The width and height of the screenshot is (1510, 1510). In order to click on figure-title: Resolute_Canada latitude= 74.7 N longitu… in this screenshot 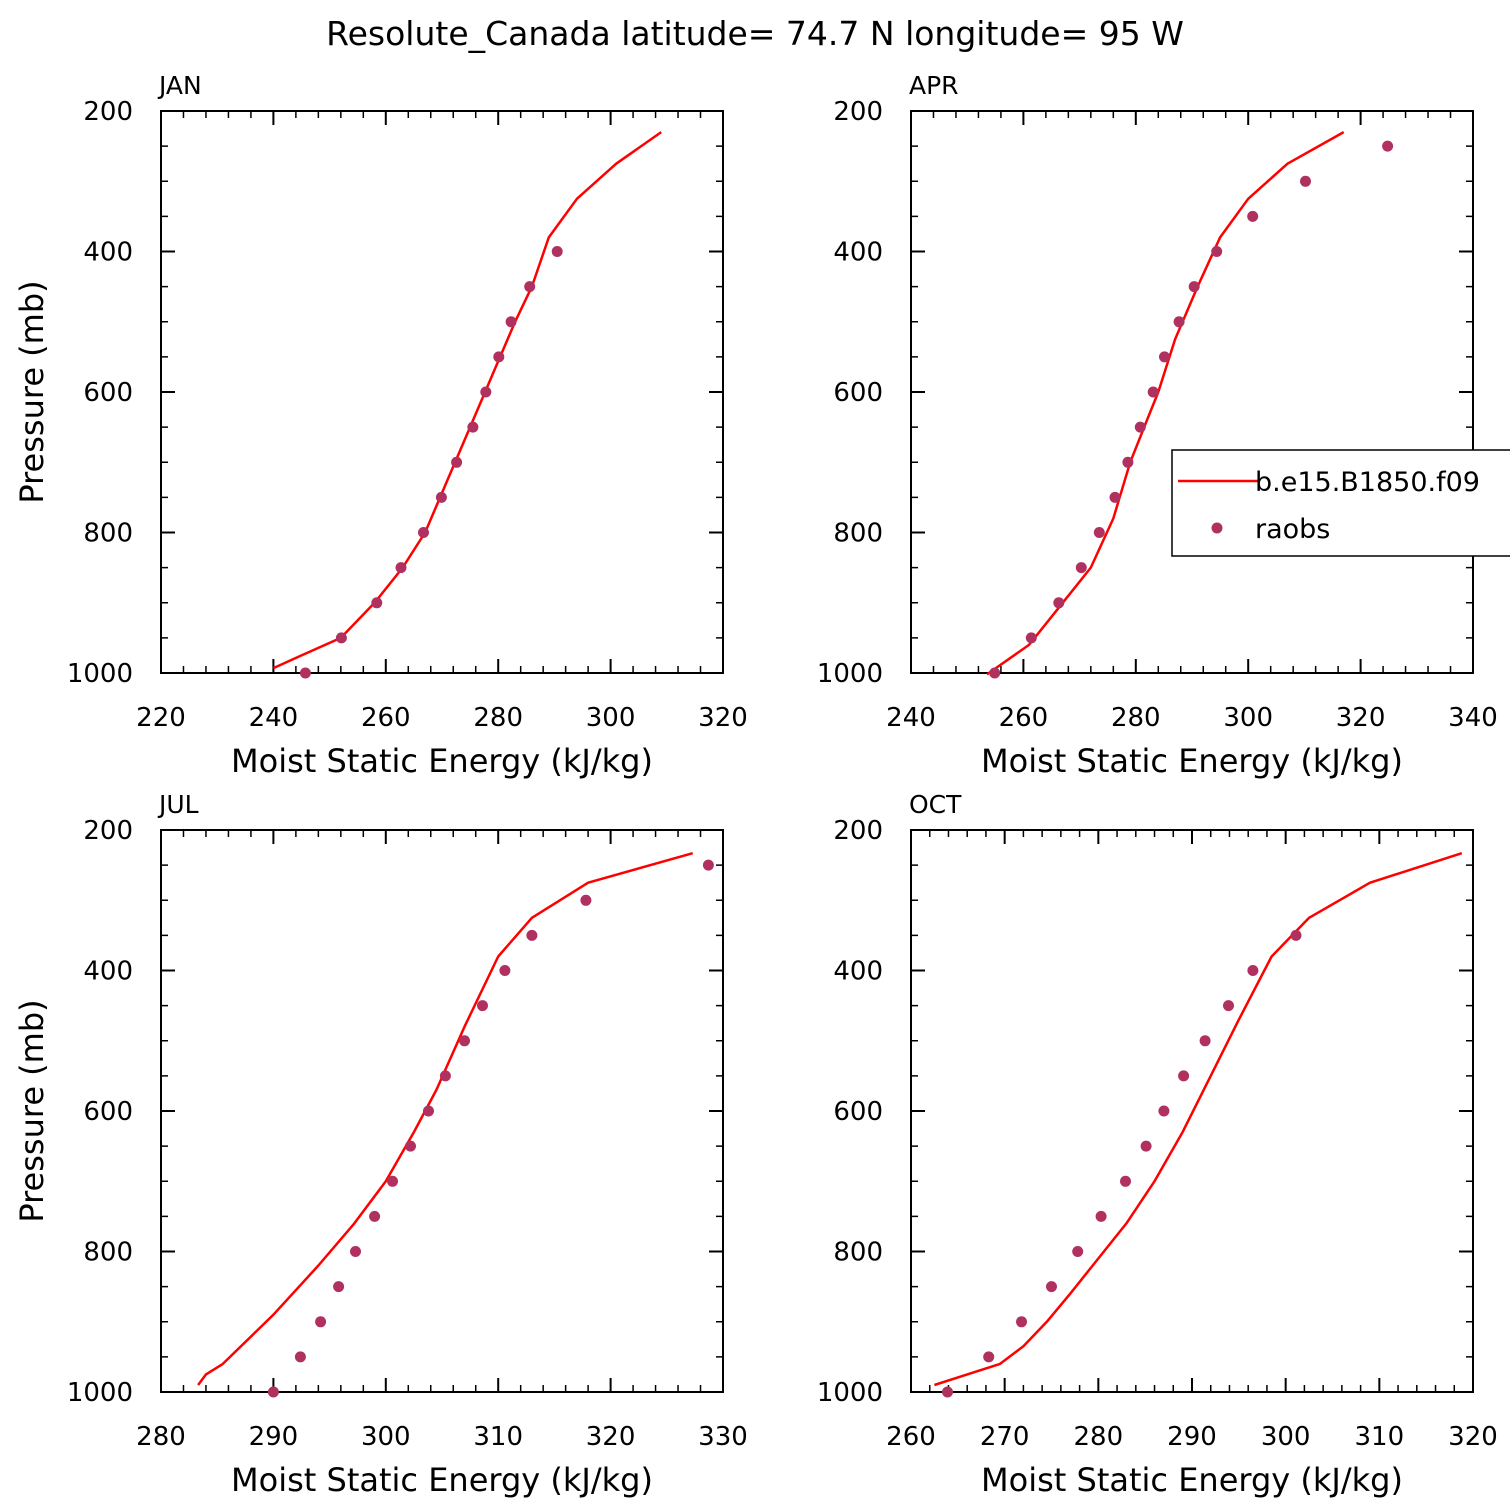, I will do `click(755, 33)`.